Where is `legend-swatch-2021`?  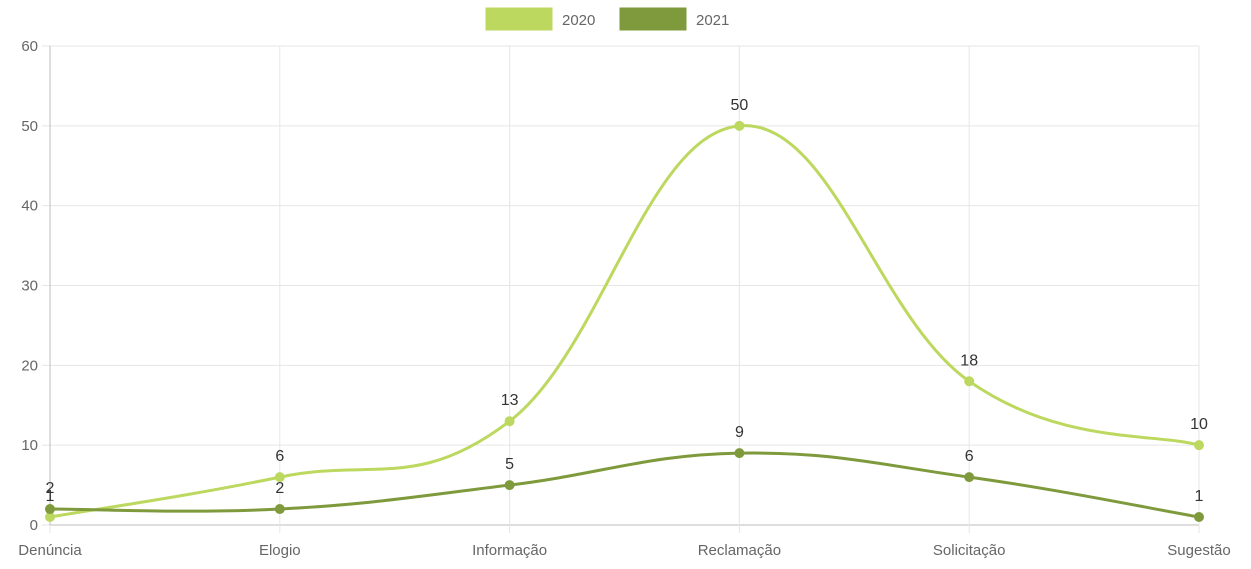 legend-swatch-2021 is located at coordinates (653, 19).